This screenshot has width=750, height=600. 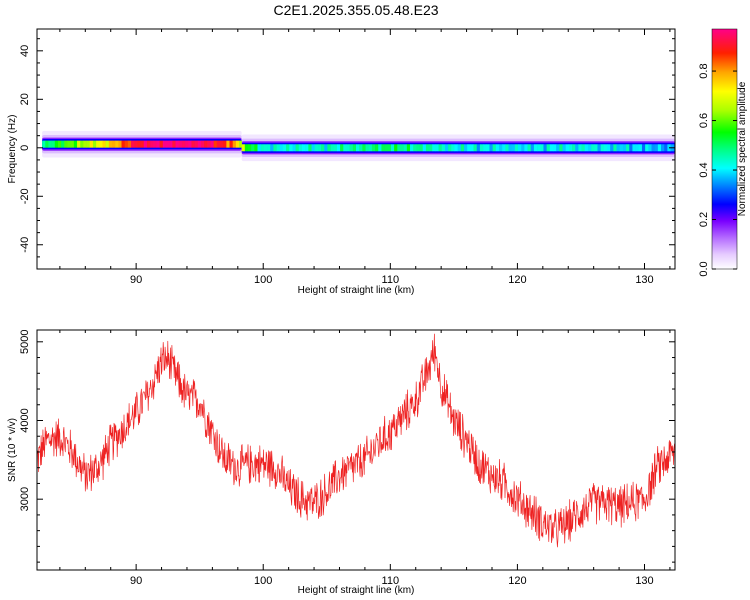 What do you see at coordinates (355, 10) in the screenshot?
I see `chart-title: C2E1.2025.355.05.48.E23` at bounding box center [355, 10].